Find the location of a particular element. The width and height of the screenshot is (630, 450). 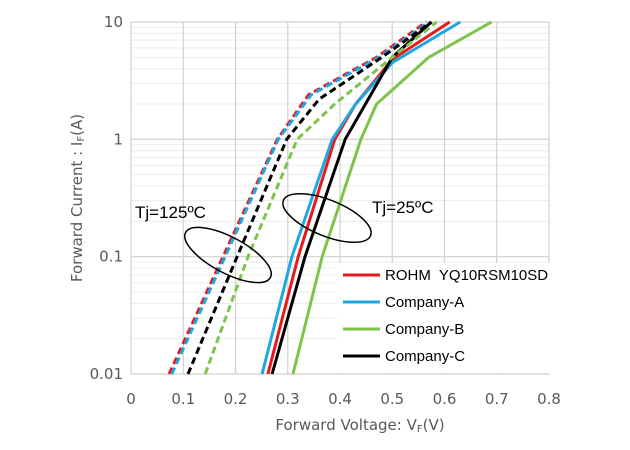

x-tick-label: 0.5 is located at coordinates (392, 399).